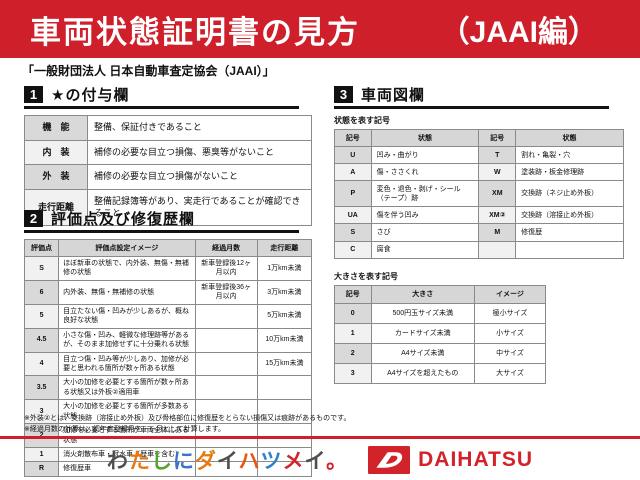 The height and width of the screenshot is (480, 640). Describe the element at coordinates (284, 268) in the screenshot. I see `table-cell: 1万km未満` at that location.